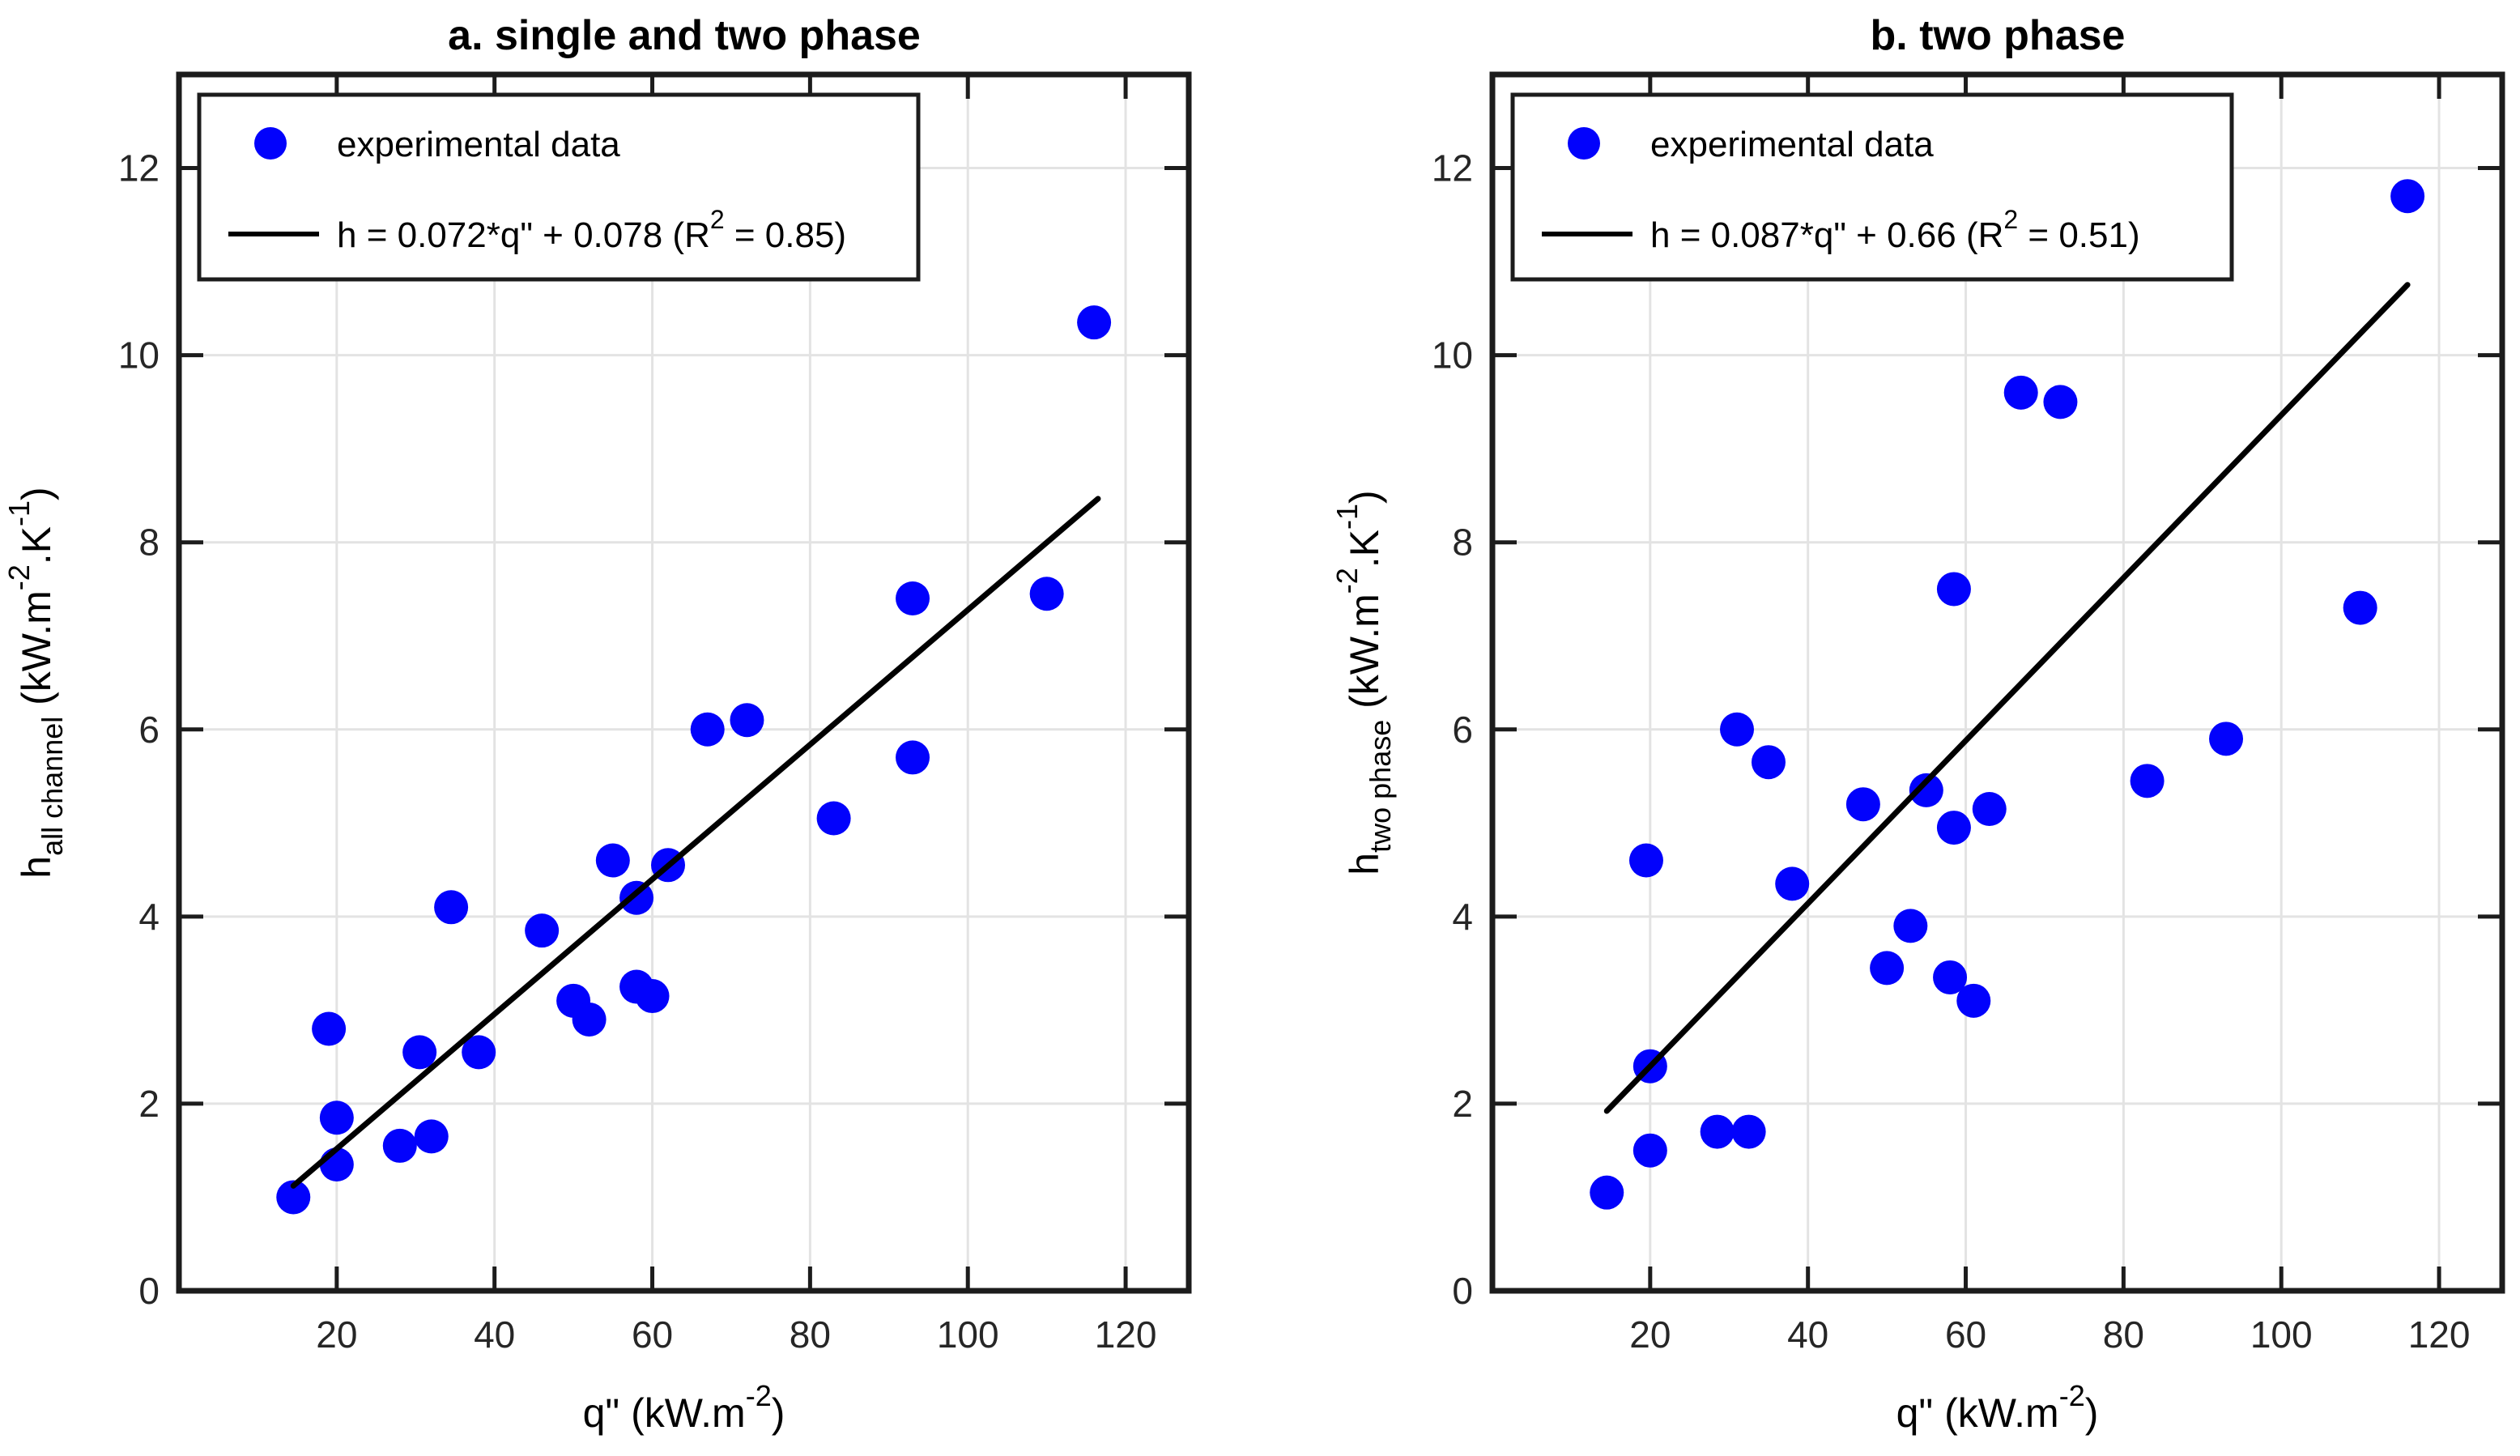 The image size is (2520, 1456). I want to click on legend-label: h = 0.072*q" + 0.078 (R2 = 0.85), so click(592, 230).